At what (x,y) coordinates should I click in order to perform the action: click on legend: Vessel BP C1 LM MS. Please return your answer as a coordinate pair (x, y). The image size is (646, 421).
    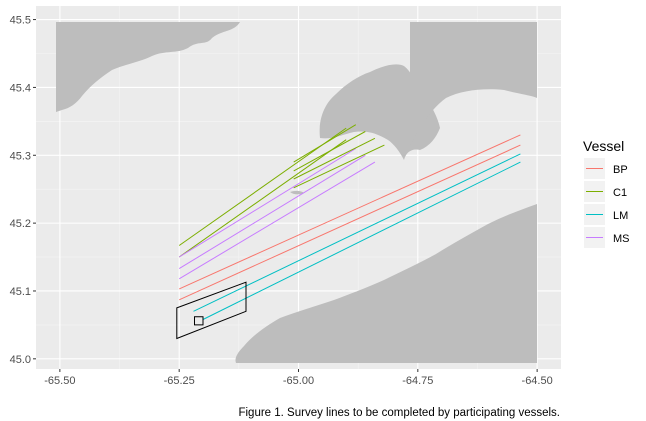
    Looking at the image, I should click on (606, 193).